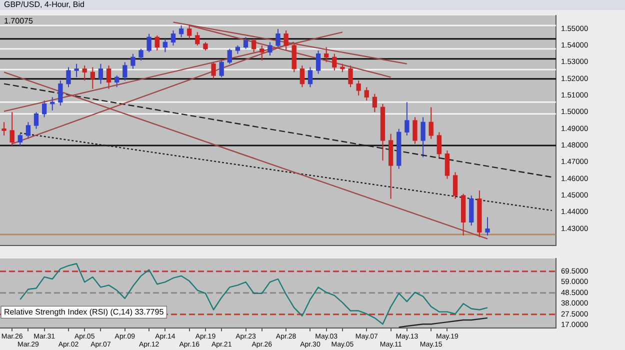 Image resolution: width=625 pixels, height=350 pixels. Describe the element at coordinates (84, 311) in the screenshot. I see `annotation: Relative Strength Index (RSI) (C,14) 33.7795` at that location.